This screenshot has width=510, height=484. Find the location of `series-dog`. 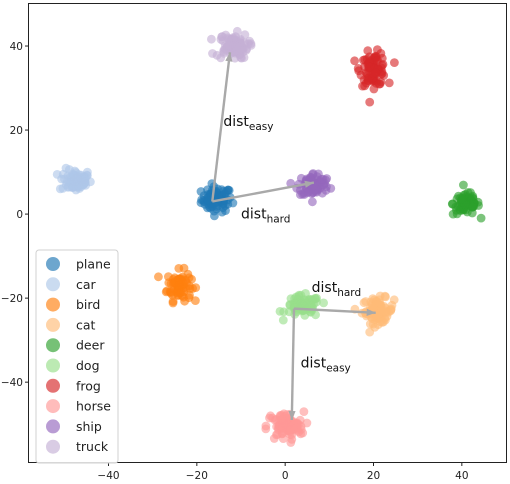

series-dog is located at coordinates (301, 307).